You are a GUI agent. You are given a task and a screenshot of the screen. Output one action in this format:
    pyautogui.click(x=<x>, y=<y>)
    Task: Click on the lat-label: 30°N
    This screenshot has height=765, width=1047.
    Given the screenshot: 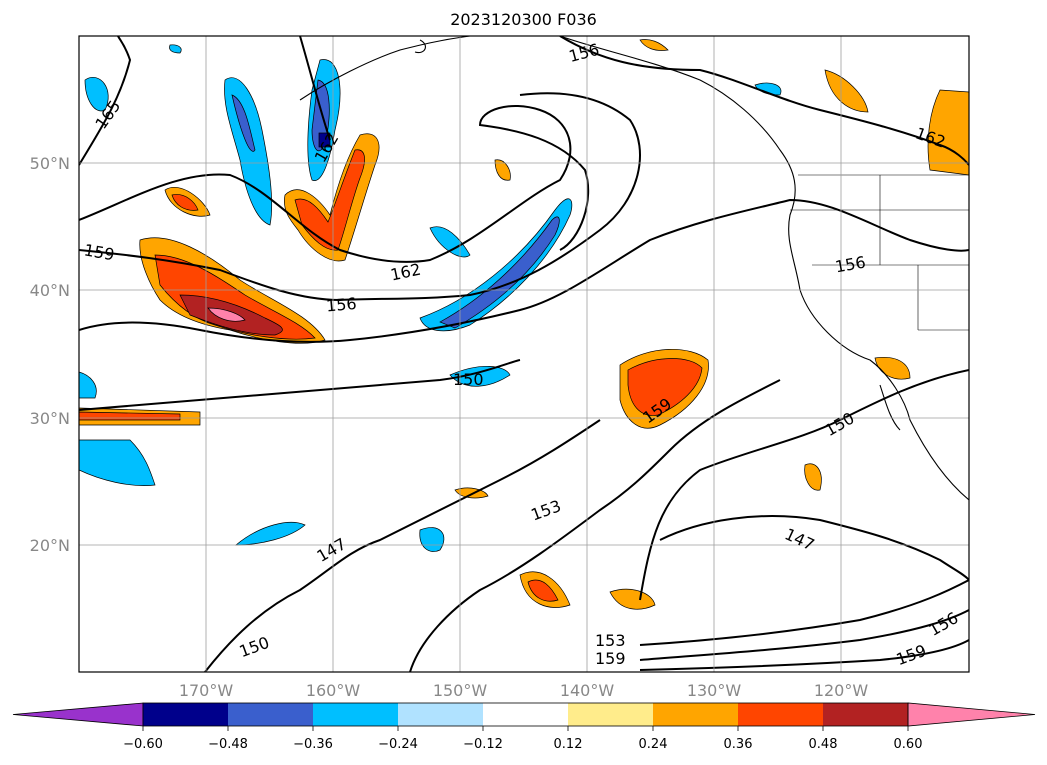 What is the action you would take?
    pyautogui.click(x=50, y=418)
    